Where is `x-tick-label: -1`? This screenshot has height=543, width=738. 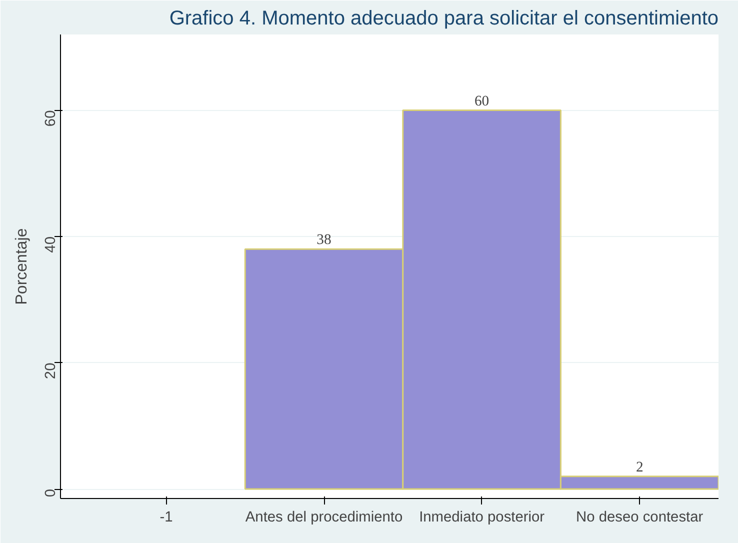 x-tick-label: -1 is located at coordinates (166, 518).